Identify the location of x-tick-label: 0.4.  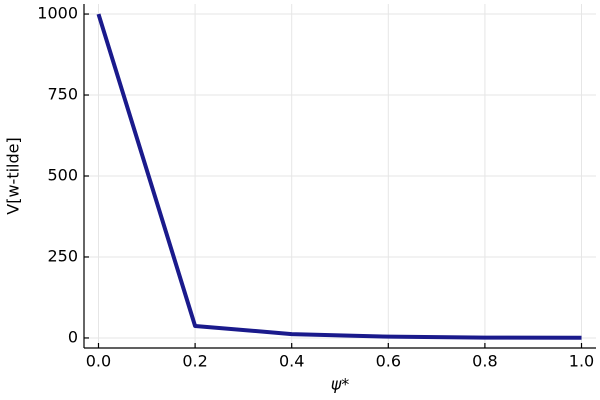
(291, 361).